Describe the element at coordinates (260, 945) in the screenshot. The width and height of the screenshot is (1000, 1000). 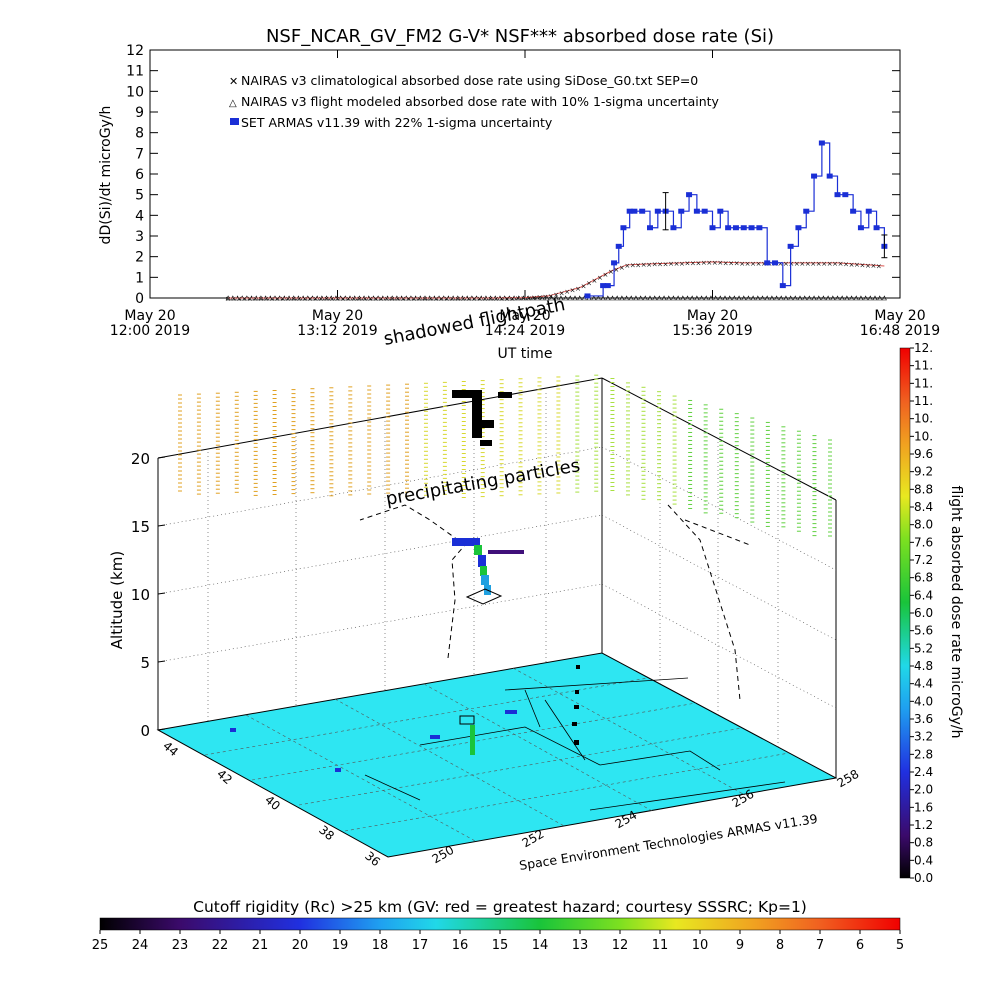
I see `rigidity-colorbar-tick-label: 21` at that location.